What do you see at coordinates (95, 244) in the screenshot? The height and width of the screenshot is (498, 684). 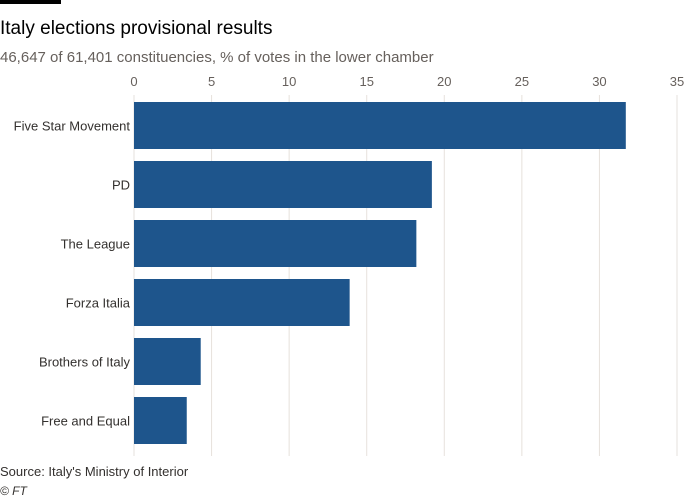 I see `category-label: The League` at bounding box center [95, 244].